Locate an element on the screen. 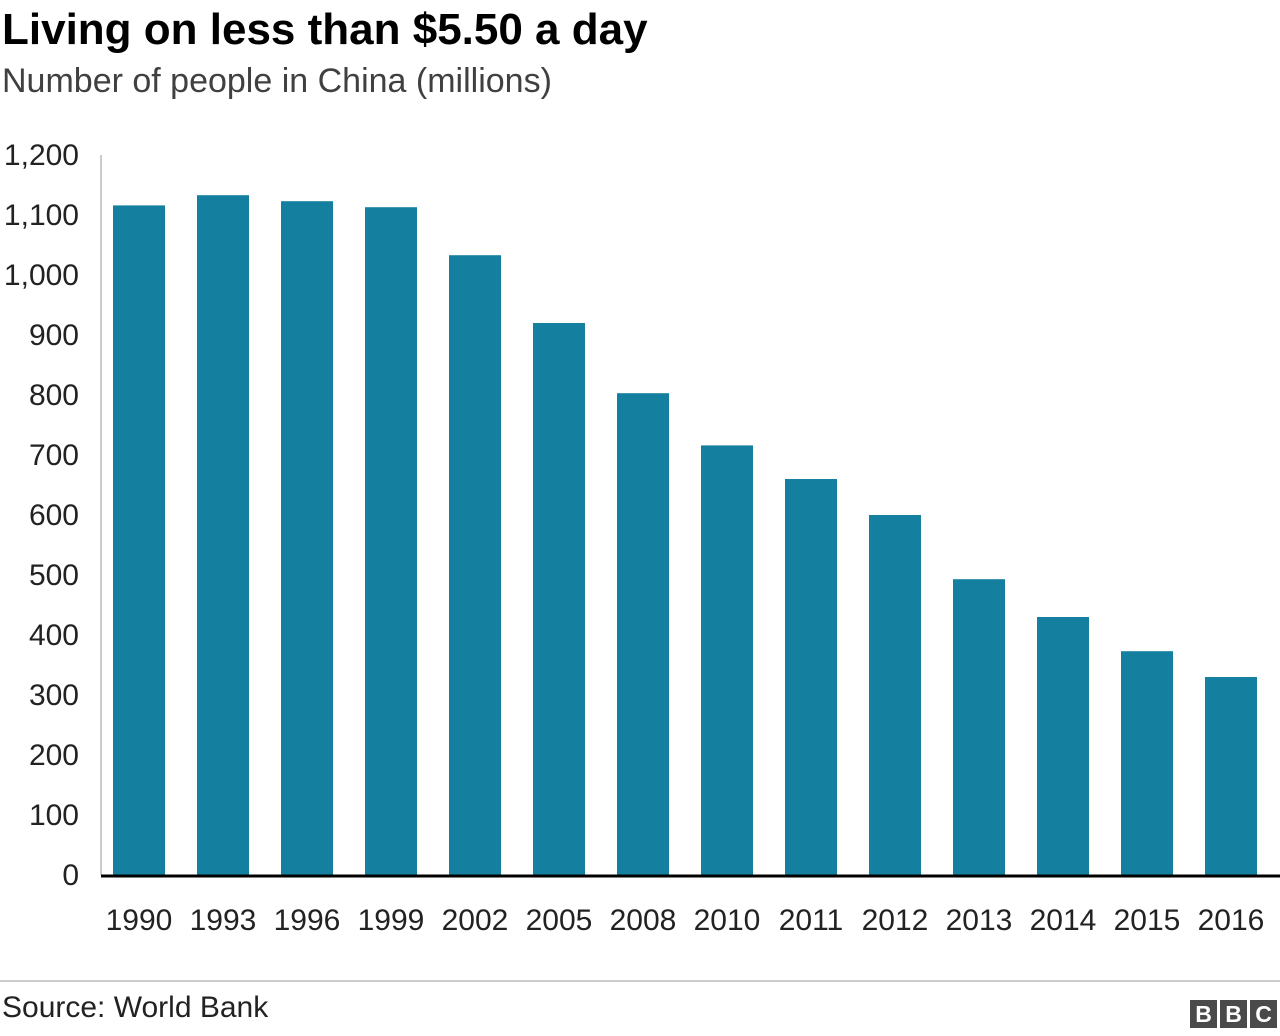  y-tick-label: 900 is located at coordinates (54, 335).